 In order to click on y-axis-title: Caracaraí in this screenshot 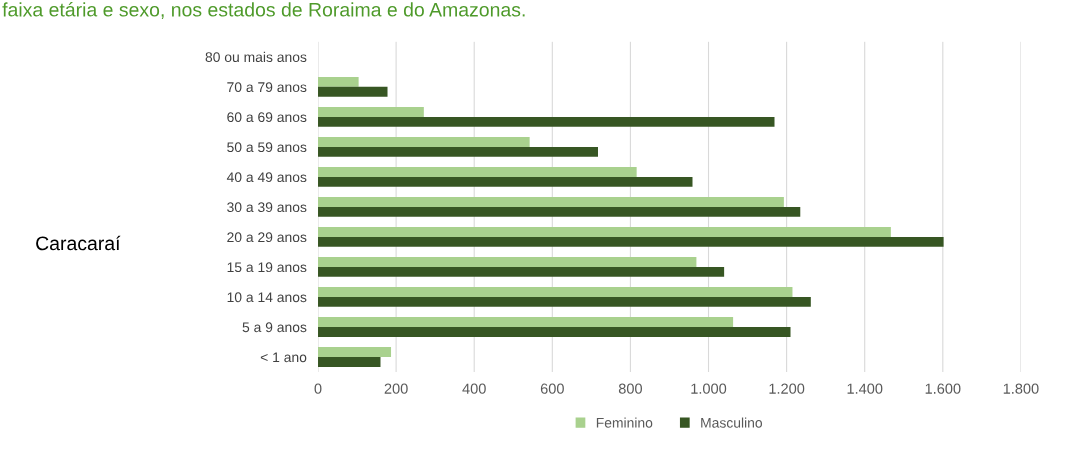, I will do `click(78, 243)`.